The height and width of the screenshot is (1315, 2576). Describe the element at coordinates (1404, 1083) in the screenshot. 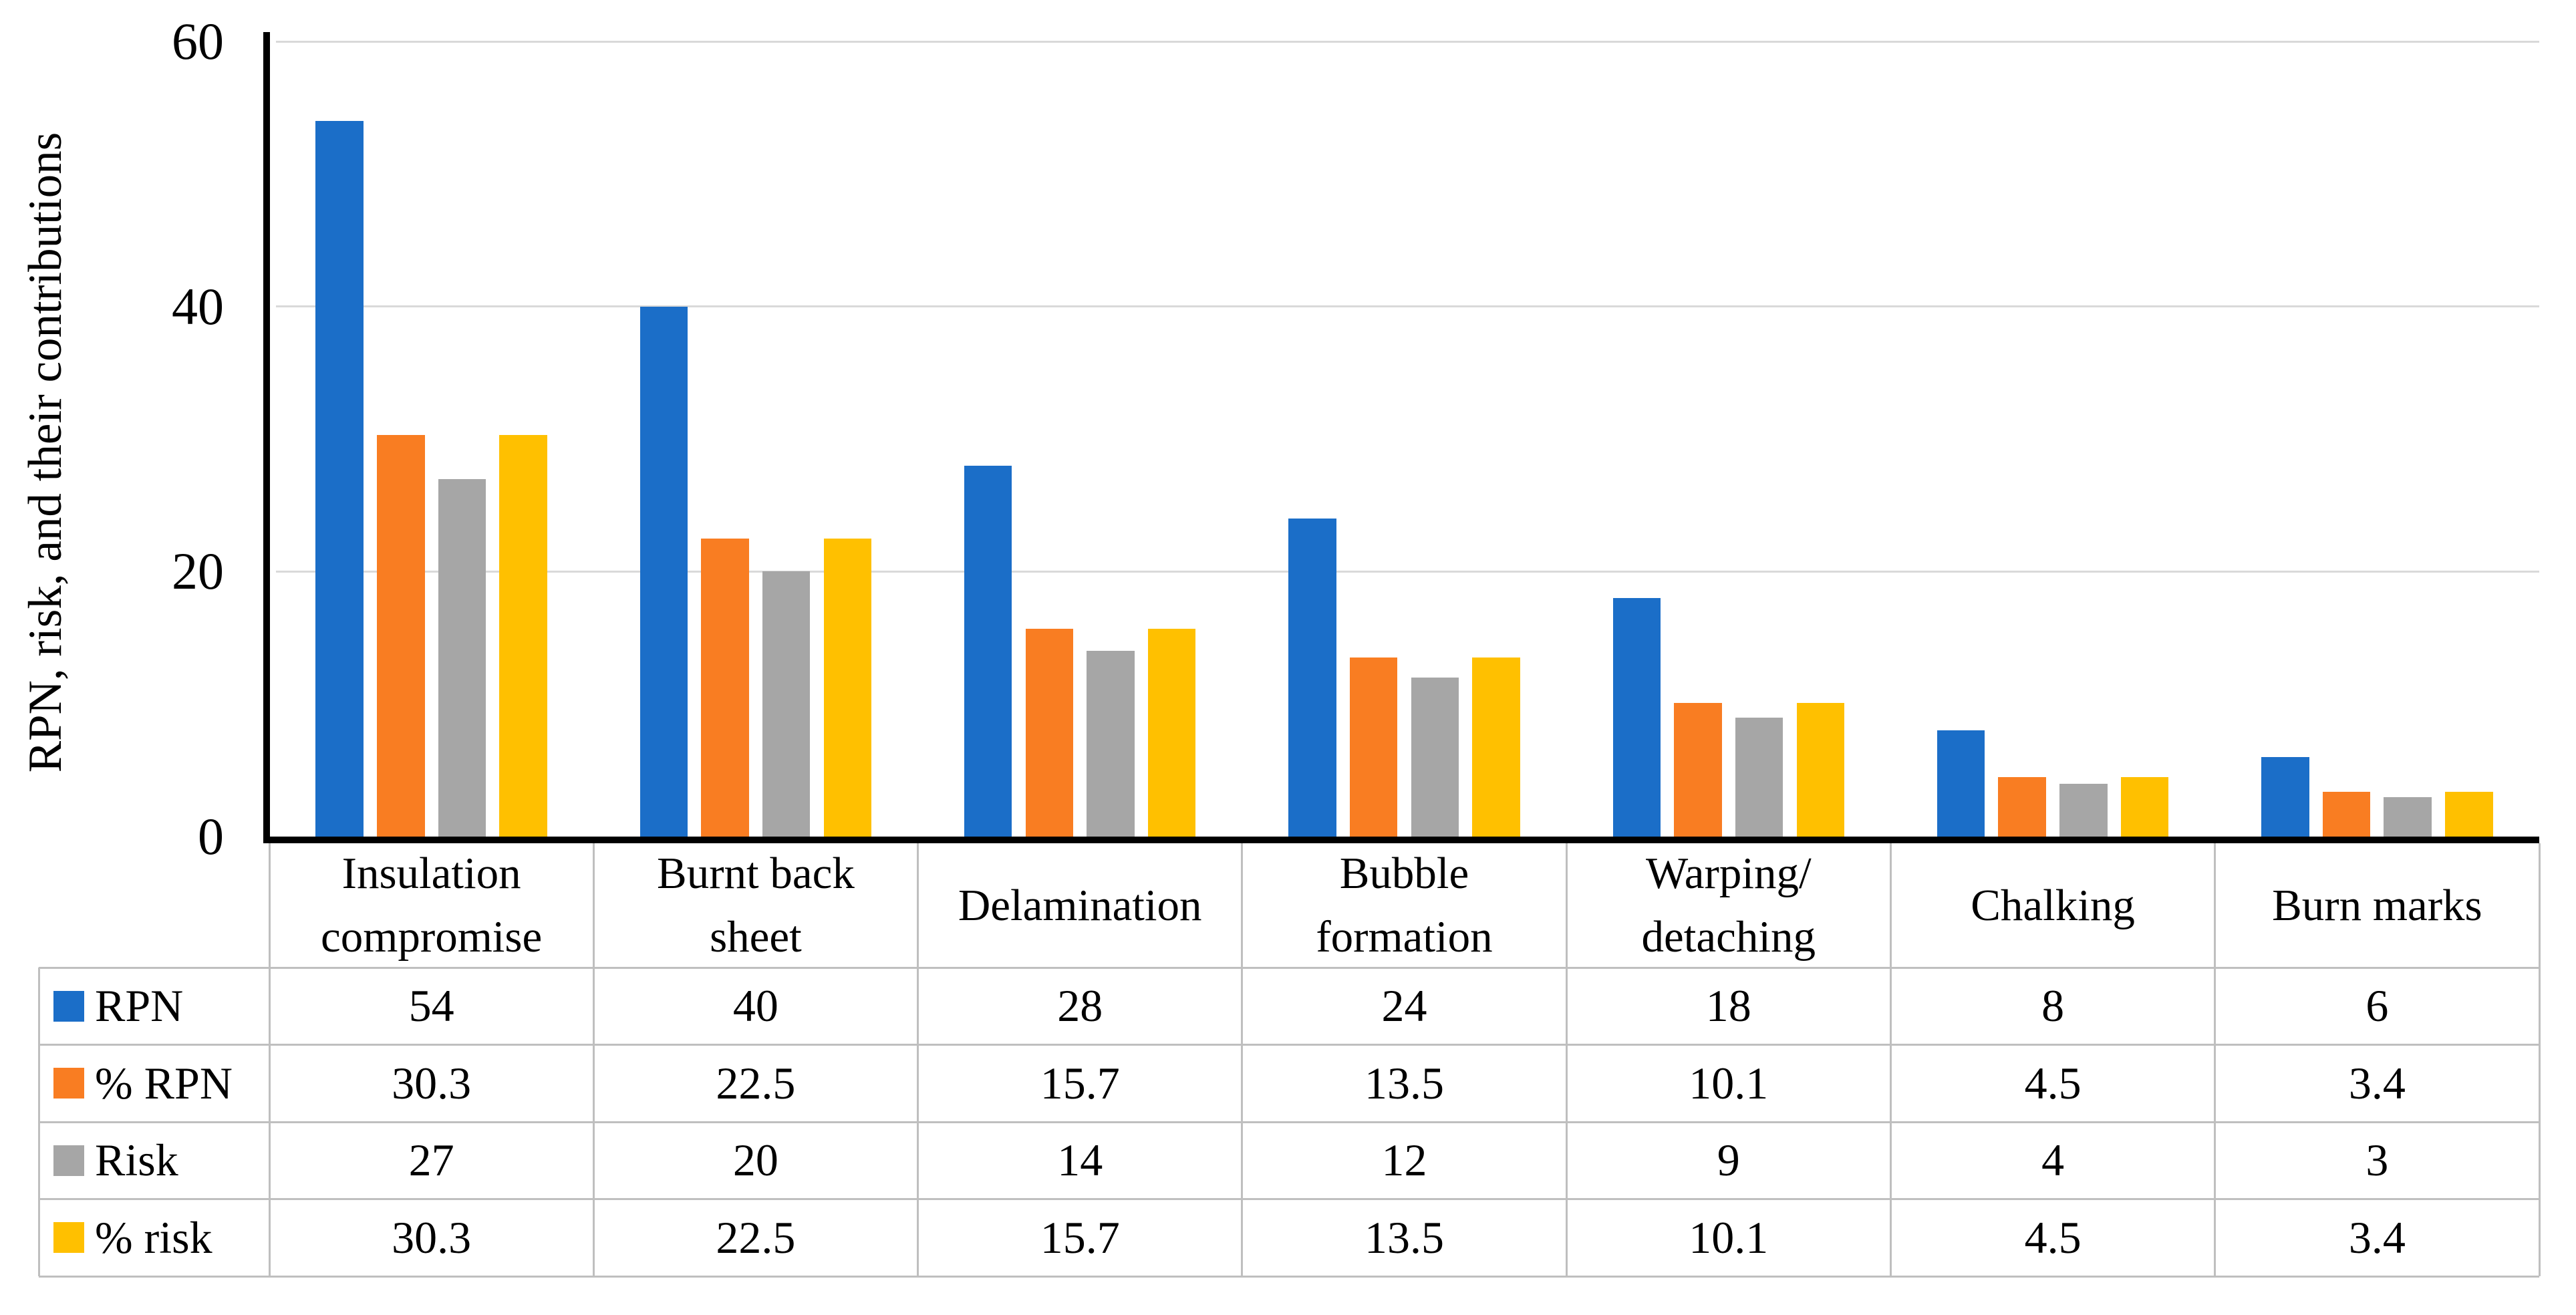

I see `value-cell-rpn-bubble-formation: 13.5` at that location.